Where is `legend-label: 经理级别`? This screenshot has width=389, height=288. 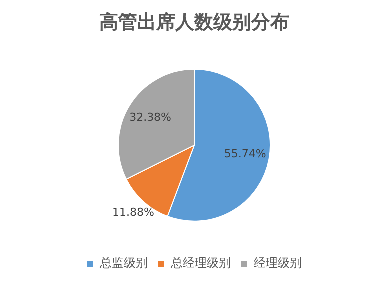
legend-label: 经理级别 is located at coordinates (278, 263).